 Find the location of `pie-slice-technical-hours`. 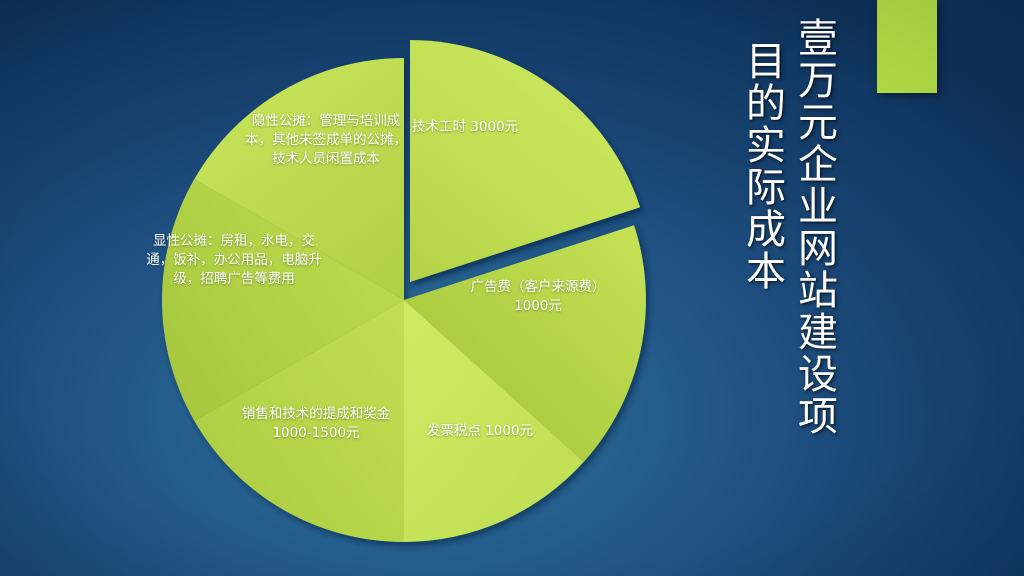

pie-slice-technical-hours is located at coordinates (525, 161).